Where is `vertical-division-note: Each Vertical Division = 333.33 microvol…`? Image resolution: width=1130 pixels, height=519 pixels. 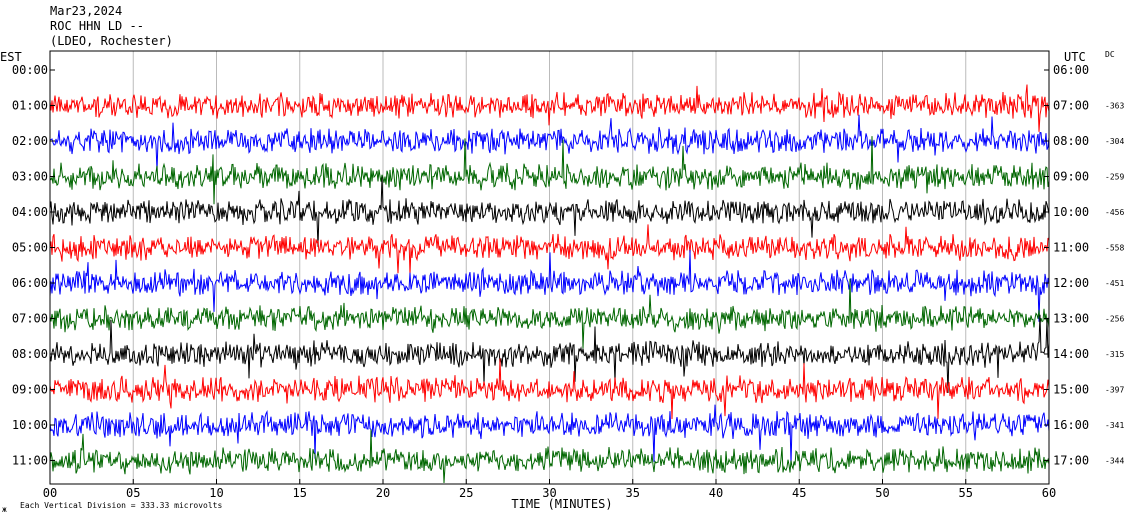 vertical-division-note: Each Vertical Division = 333.33 microvol… is located at coordinates (121, 505).